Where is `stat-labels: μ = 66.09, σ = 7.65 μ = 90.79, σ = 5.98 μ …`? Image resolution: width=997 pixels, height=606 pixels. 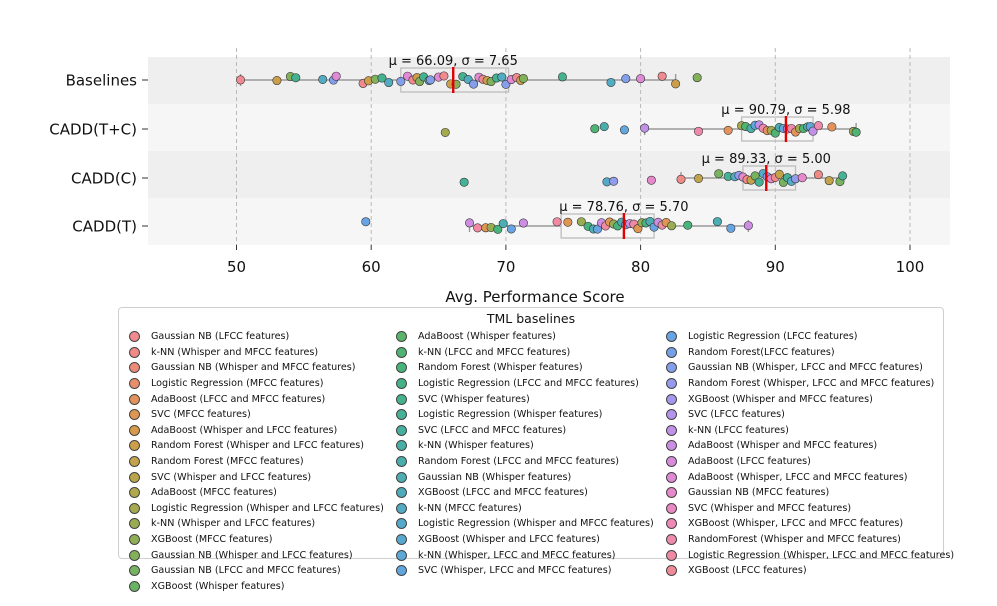
stat-labels: μ = 66.09, σ = 7.65 μ = 90.79, σ = 5.98 μ … is located at coordinates (620, 134).